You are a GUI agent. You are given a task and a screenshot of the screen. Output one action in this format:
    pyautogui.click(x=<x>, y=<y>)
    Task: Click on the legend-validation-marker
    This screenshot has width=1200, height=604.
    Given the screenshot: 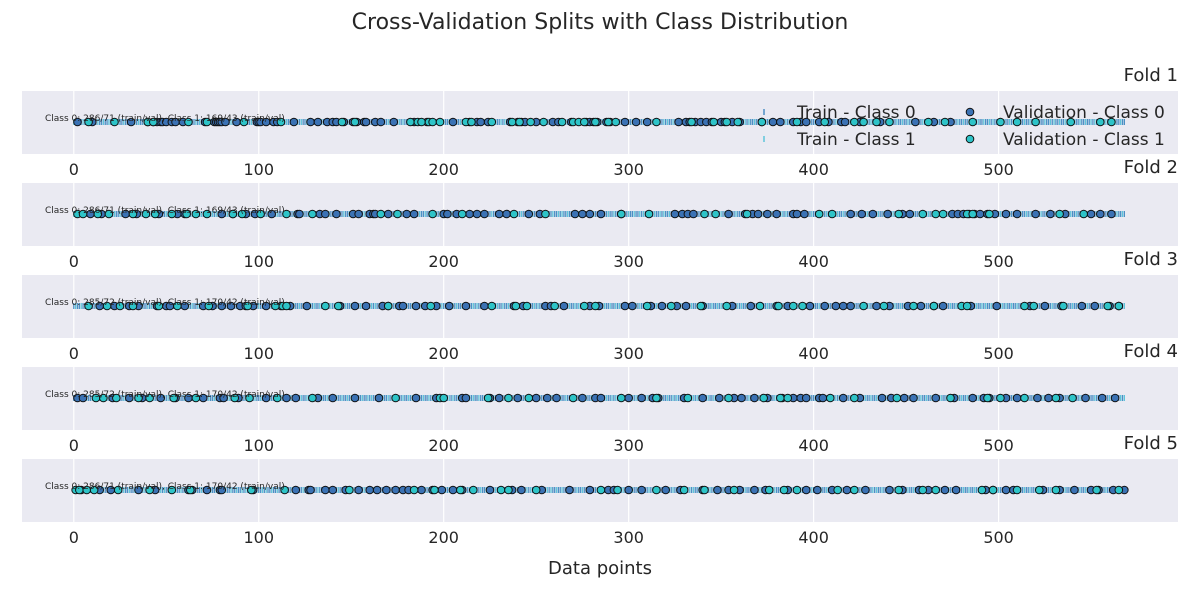 What is the action you would take?
    pyautogui.click(x=970, y=112)
    